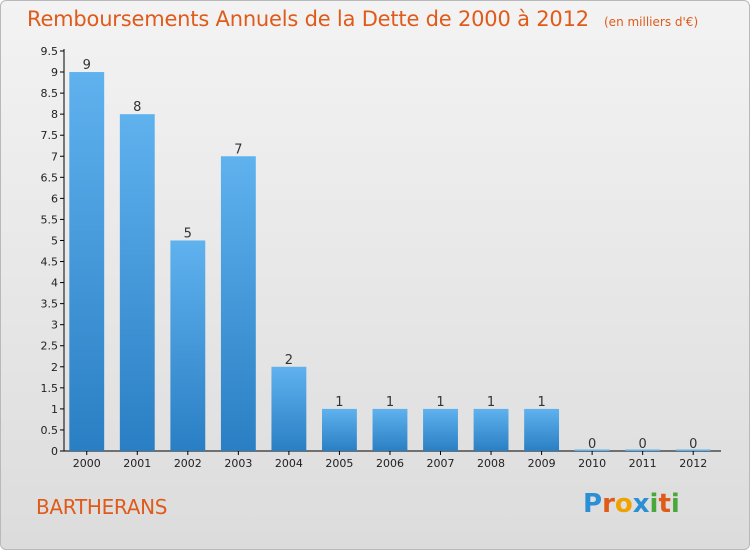  Describe the element at coordinates (339, 463) in the screenshot. I see `x-tick-label: 2005` at that location.